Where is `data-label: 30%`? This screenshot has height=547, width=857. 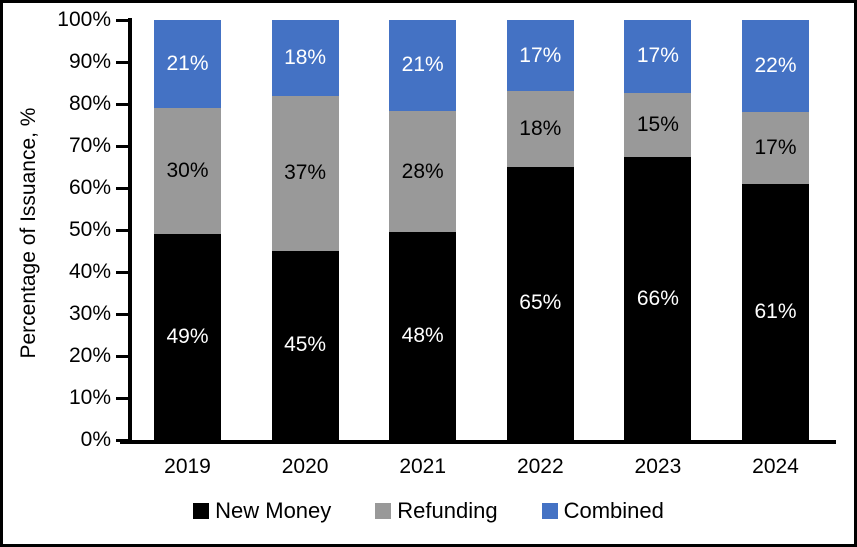 data-label: 30% is located at coordinates (187, 171).